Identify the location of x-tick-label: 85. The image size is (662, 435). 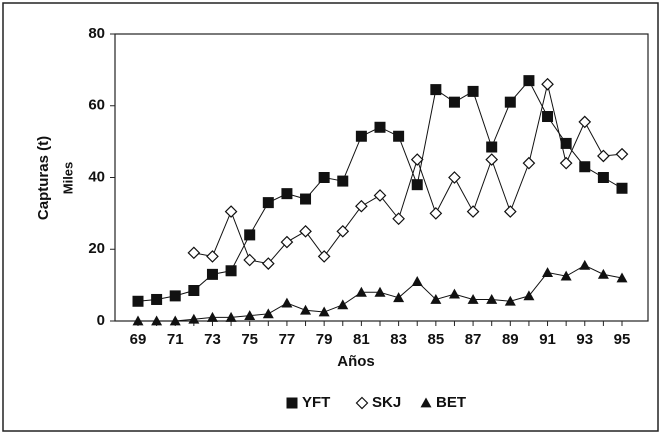
(436, 339).